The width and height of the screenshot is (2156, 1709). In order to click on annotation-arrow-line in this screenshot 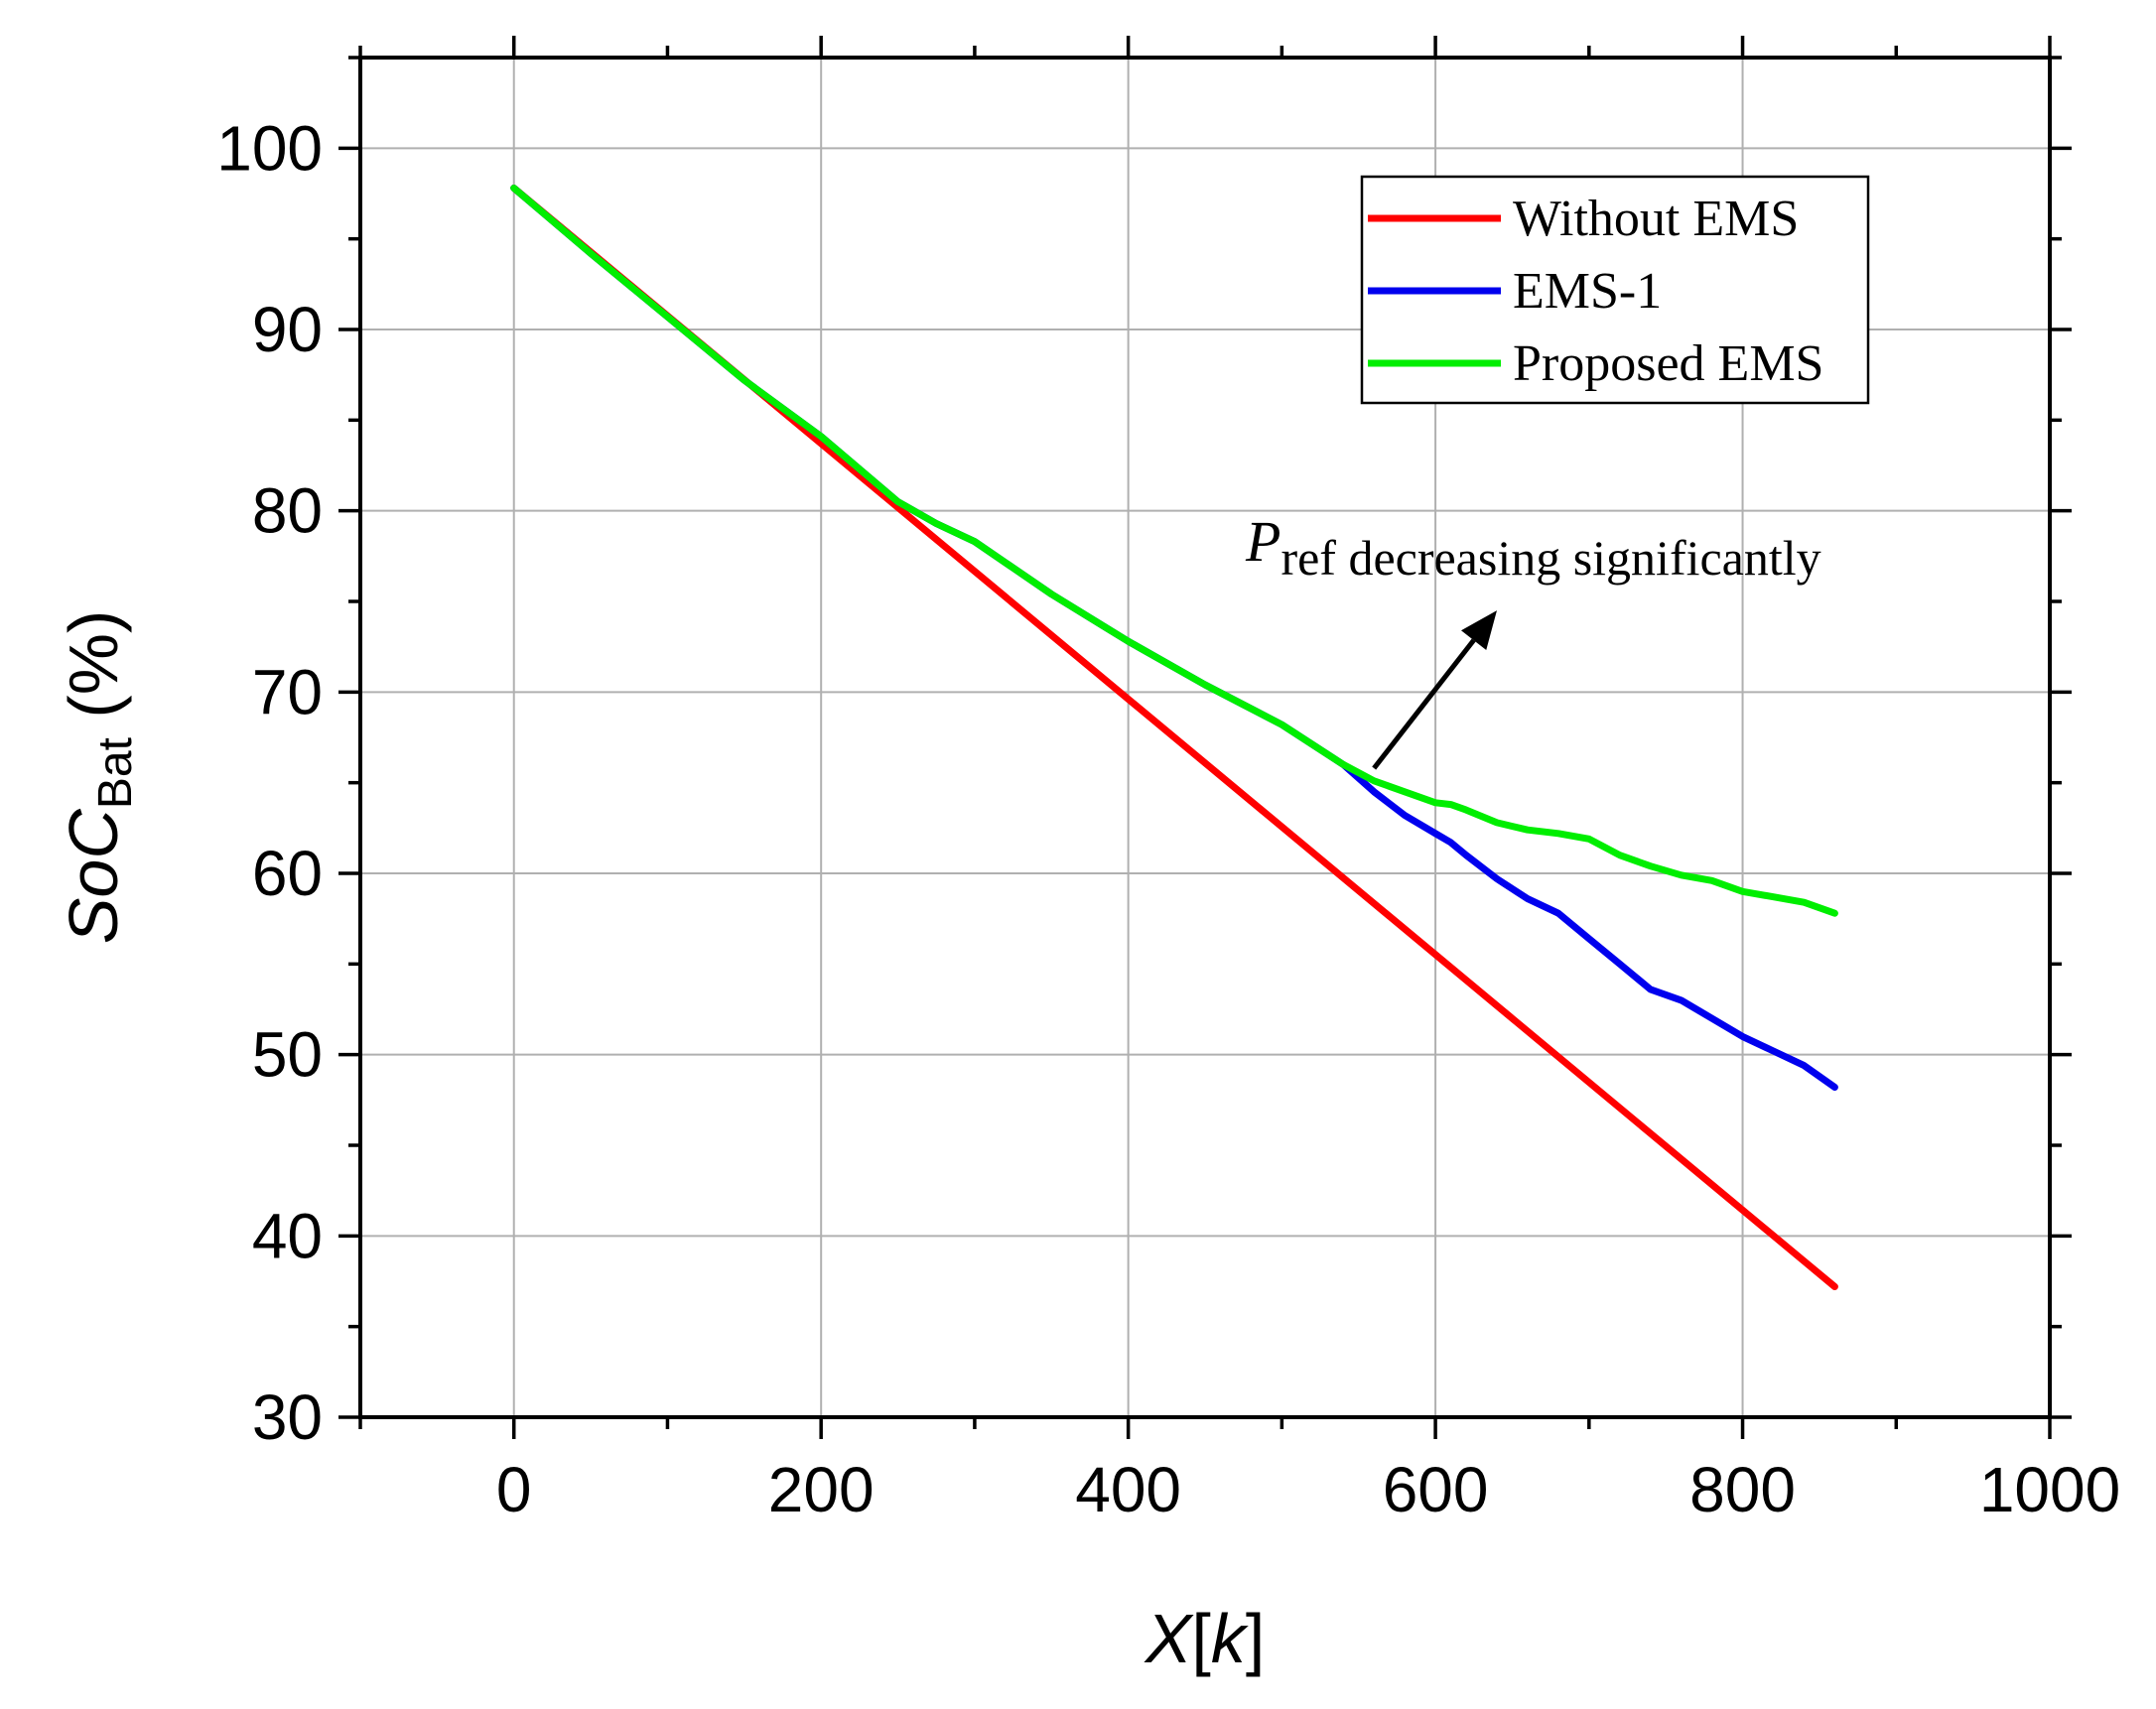, I will do `click(1424, 704)`.